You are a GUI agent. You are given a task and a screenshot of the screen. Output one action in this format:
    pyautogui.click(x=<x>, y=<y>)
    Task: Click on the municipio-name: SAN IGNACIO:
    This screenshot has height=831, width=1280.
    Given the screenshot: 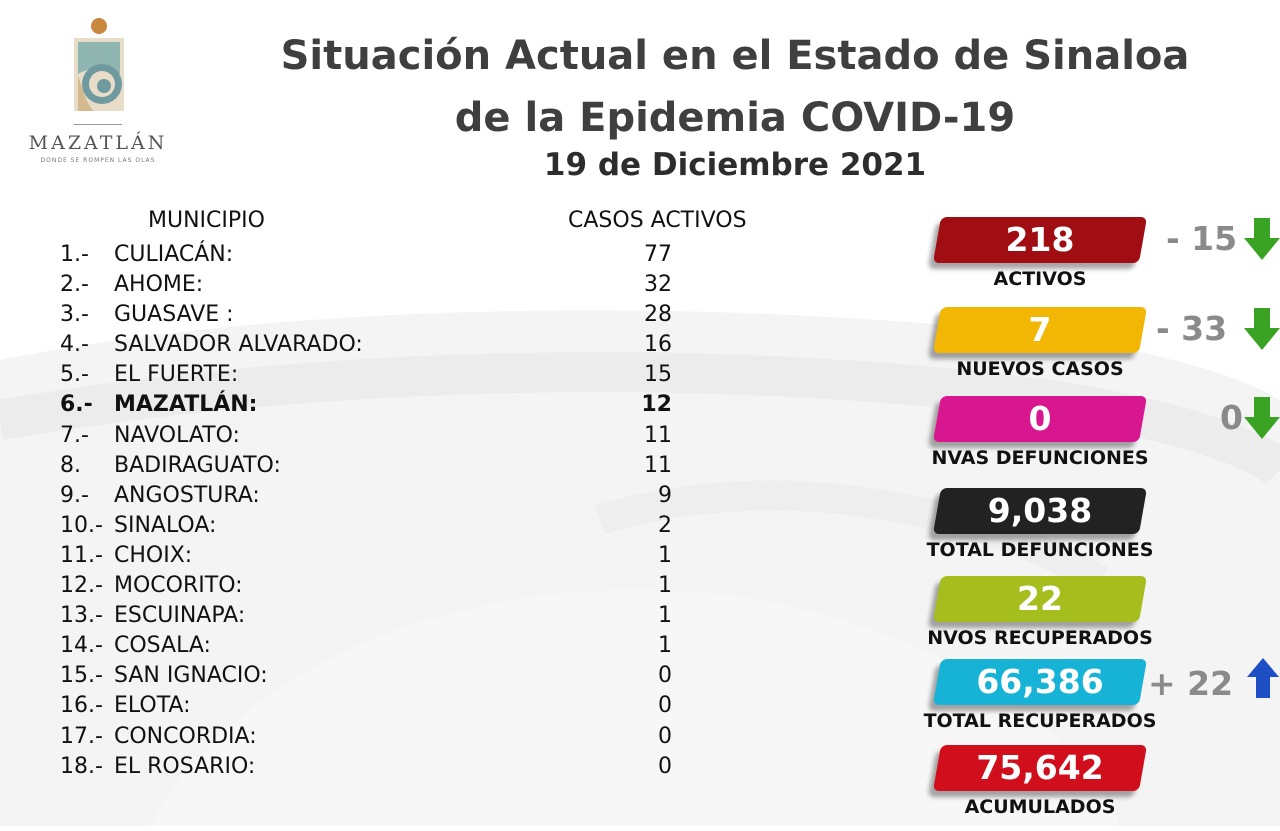 What is the action you would take?
    pyautogui.click(x=191, y=676)
    